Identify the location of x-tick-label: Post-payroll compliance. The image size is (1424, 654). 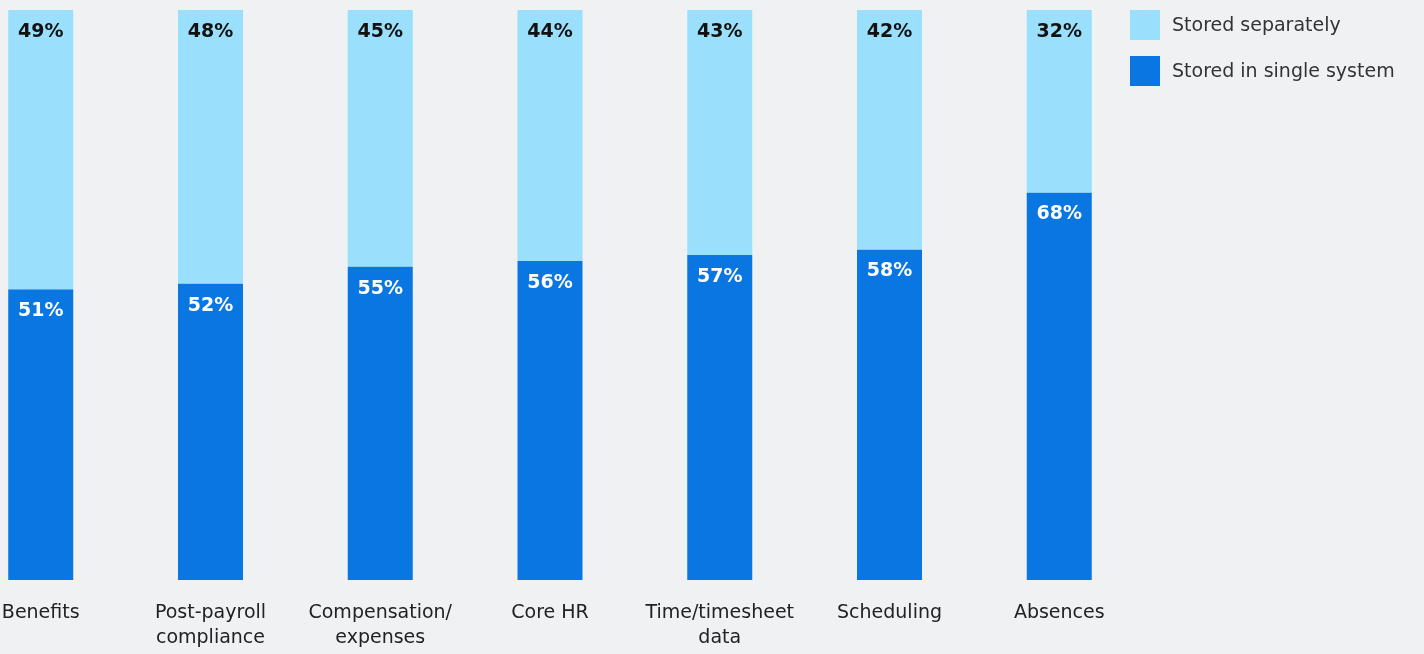
(210, 623).